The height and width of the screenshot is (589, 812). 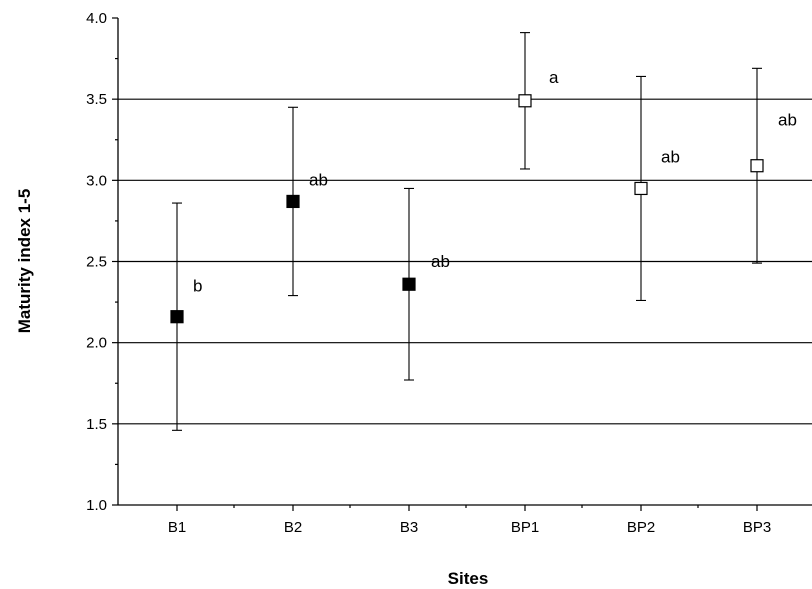 What do you see at coordinates (469, 527) in the screenshot?
I see `x-tick-labels: B1 B2 B3 BP1 BP2 BP3` at bounding box center [469, 527].